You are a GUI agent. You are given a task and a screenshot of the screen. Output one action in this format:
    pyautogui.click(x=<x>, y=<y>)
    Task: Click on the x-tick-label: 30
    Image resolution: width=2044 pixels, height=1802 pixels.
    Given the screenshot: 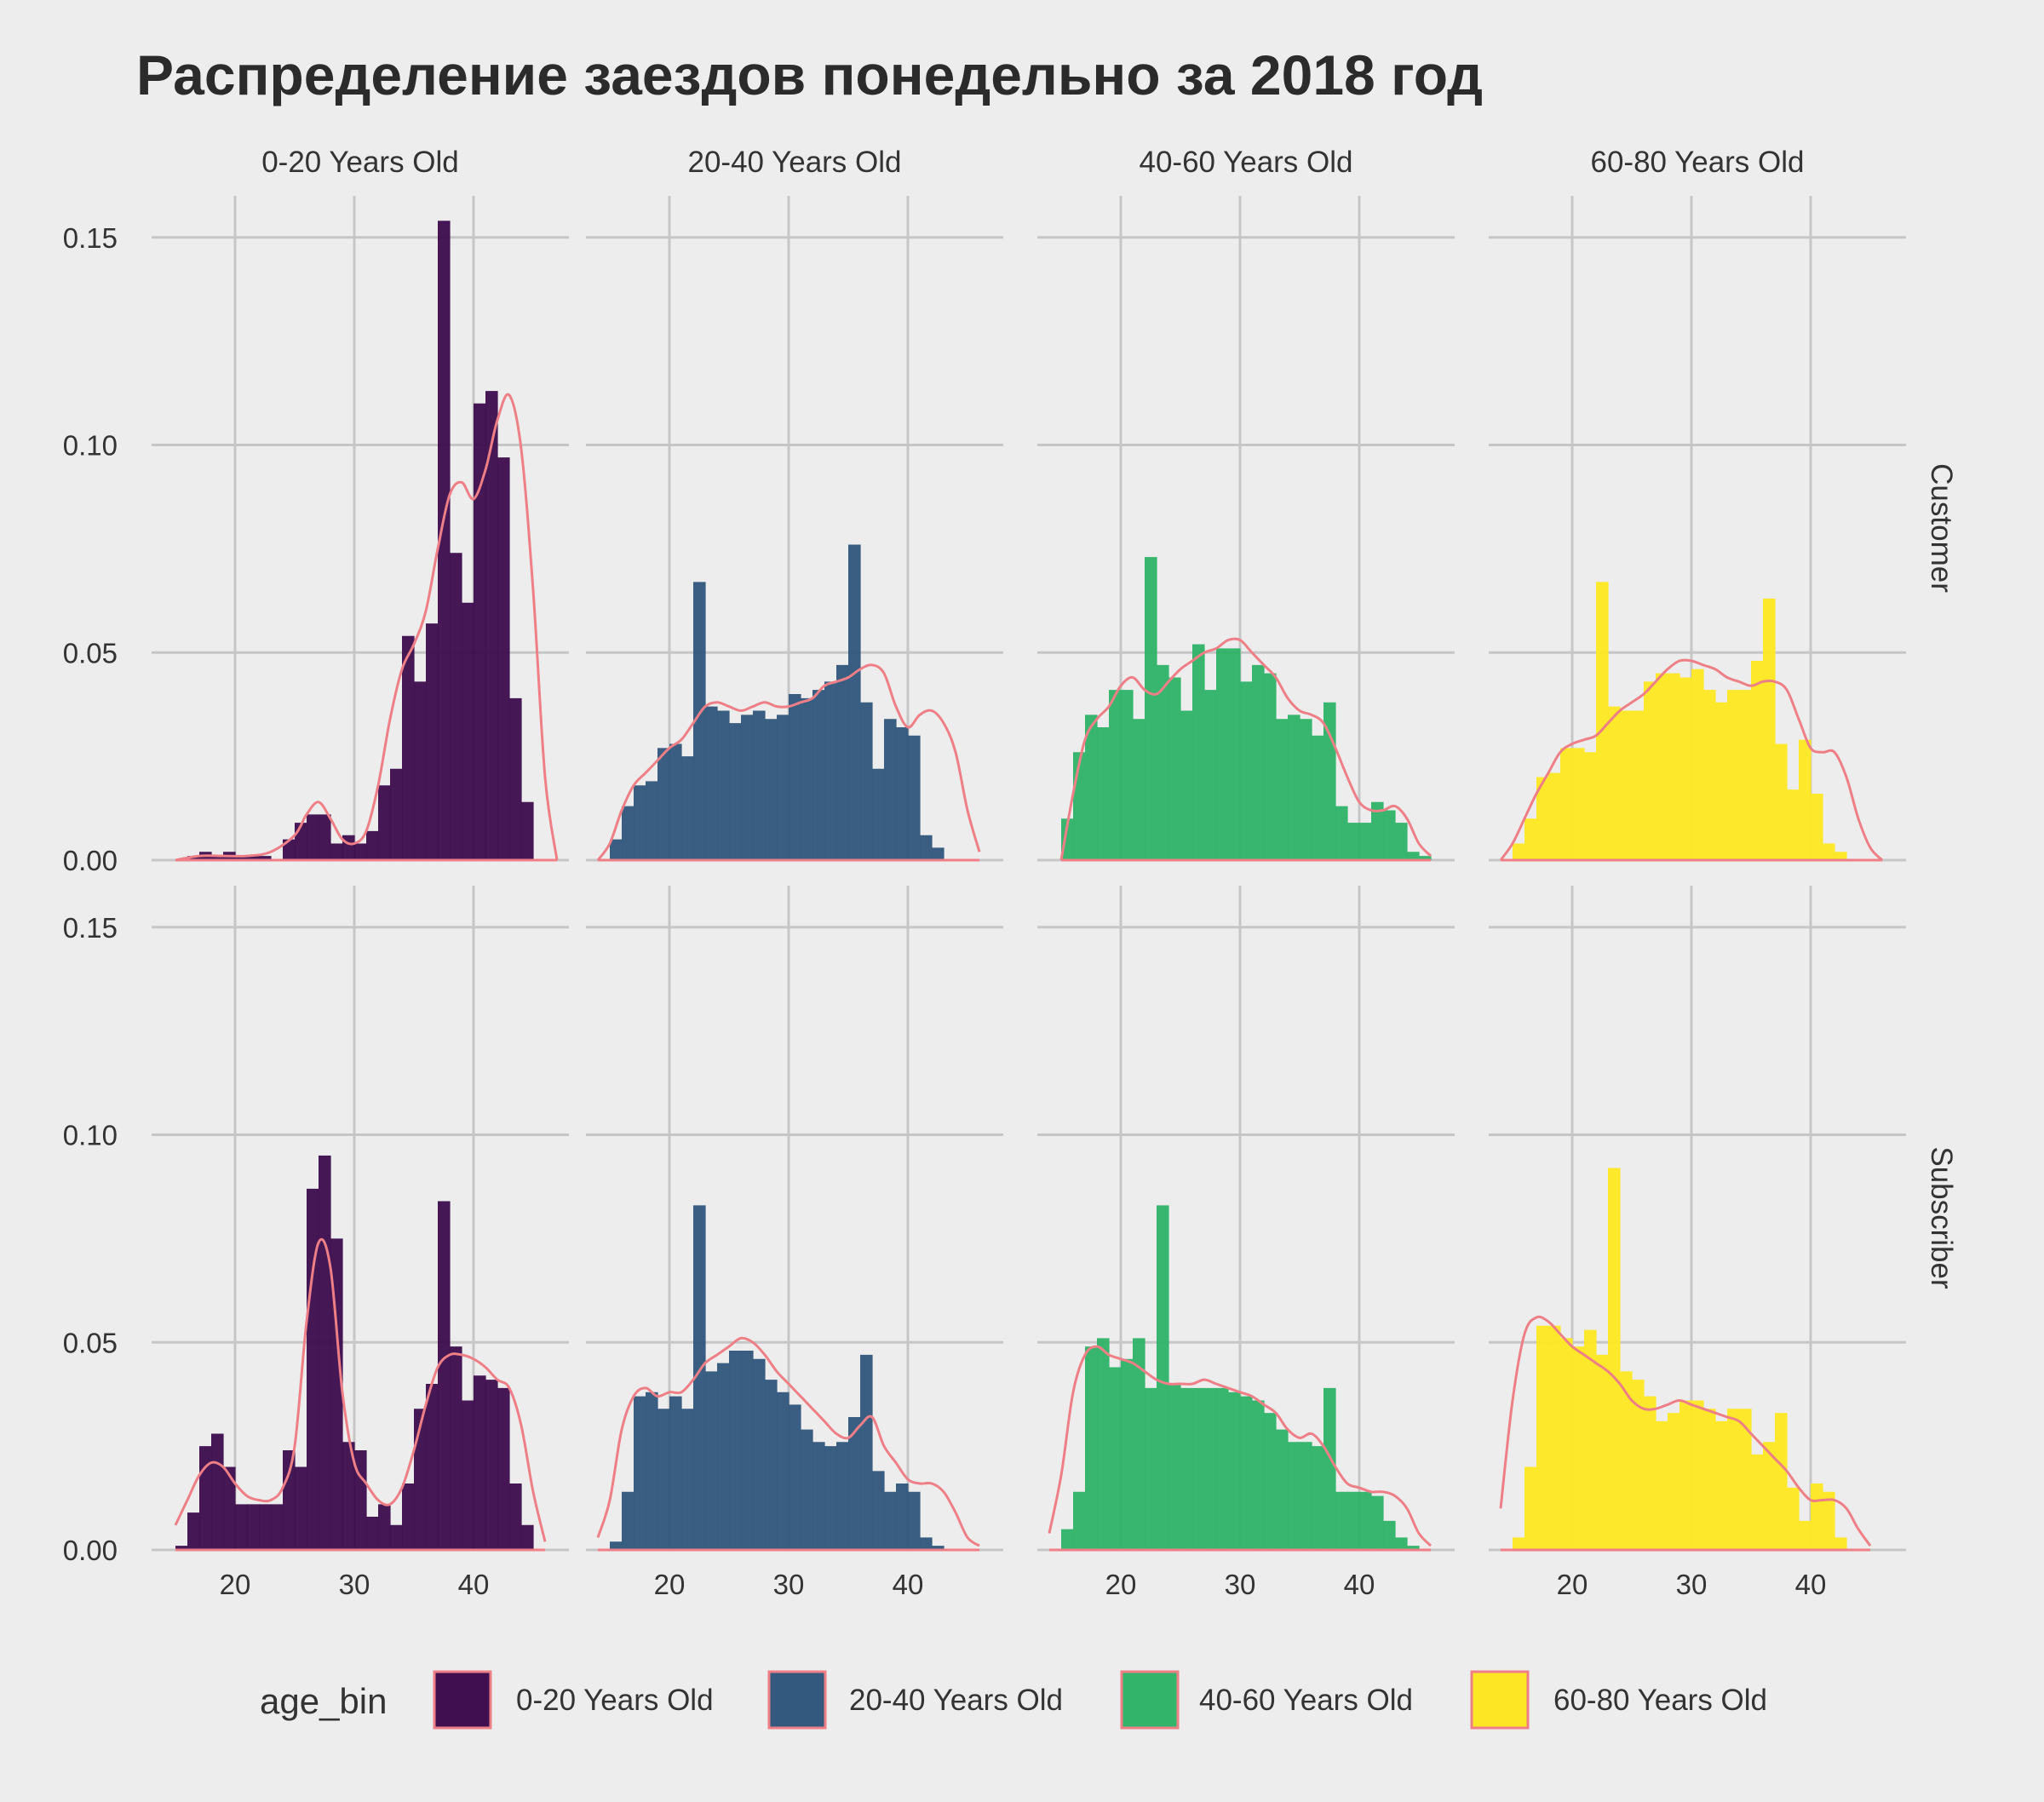 What is the action you would take?
    pyautogui.click(x=1240, y=1584)
    